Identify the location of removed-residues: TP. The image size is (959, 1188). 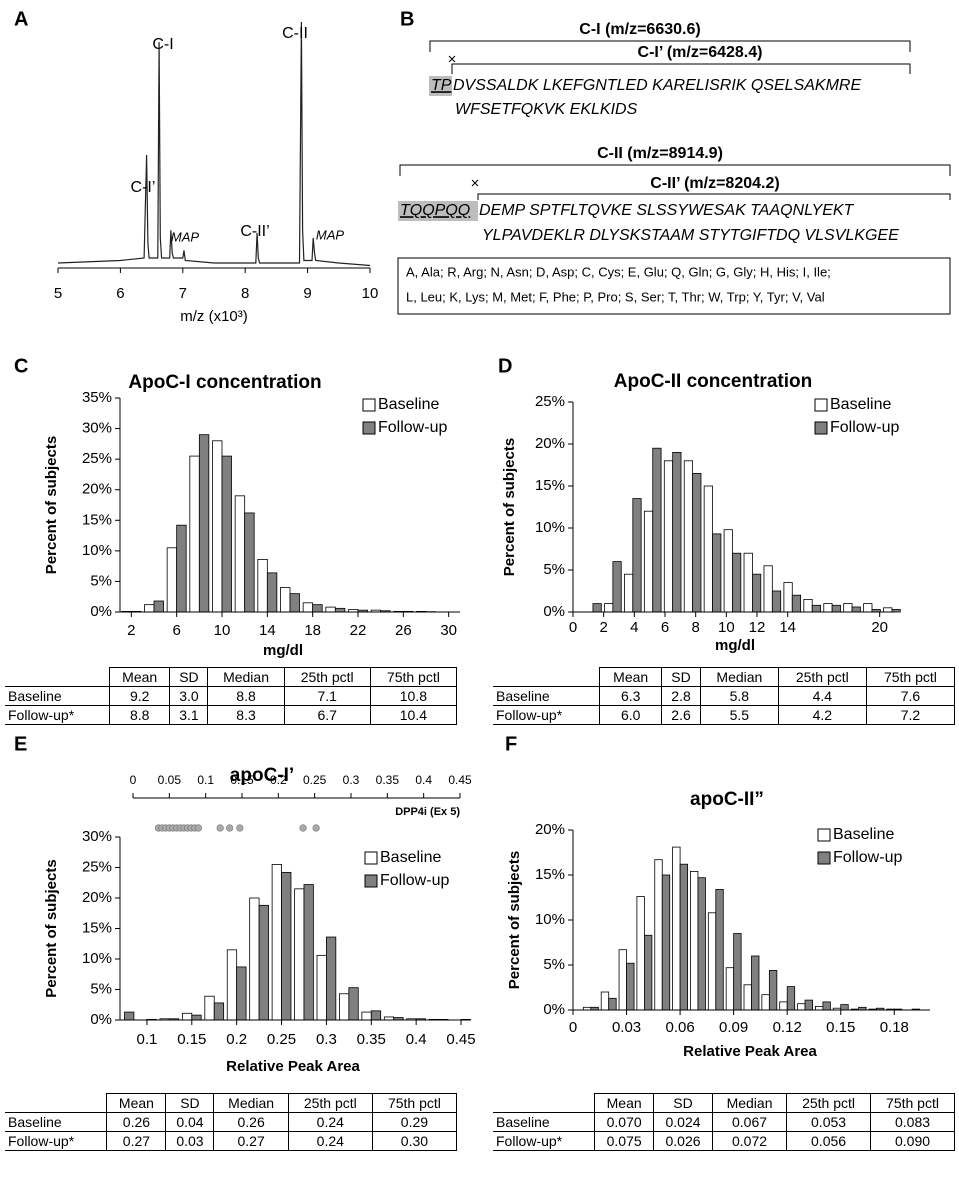
(441, 85).